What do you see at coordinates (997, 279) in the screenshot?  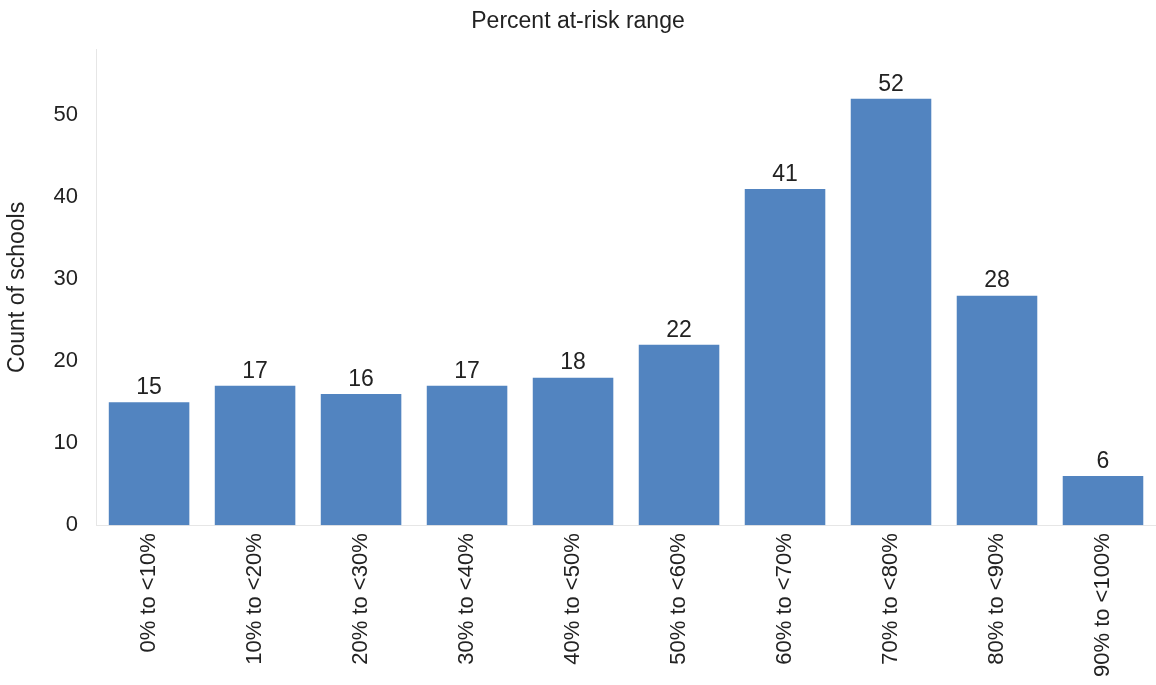 I see `data-label: 28` at bounding box center [997, 279].